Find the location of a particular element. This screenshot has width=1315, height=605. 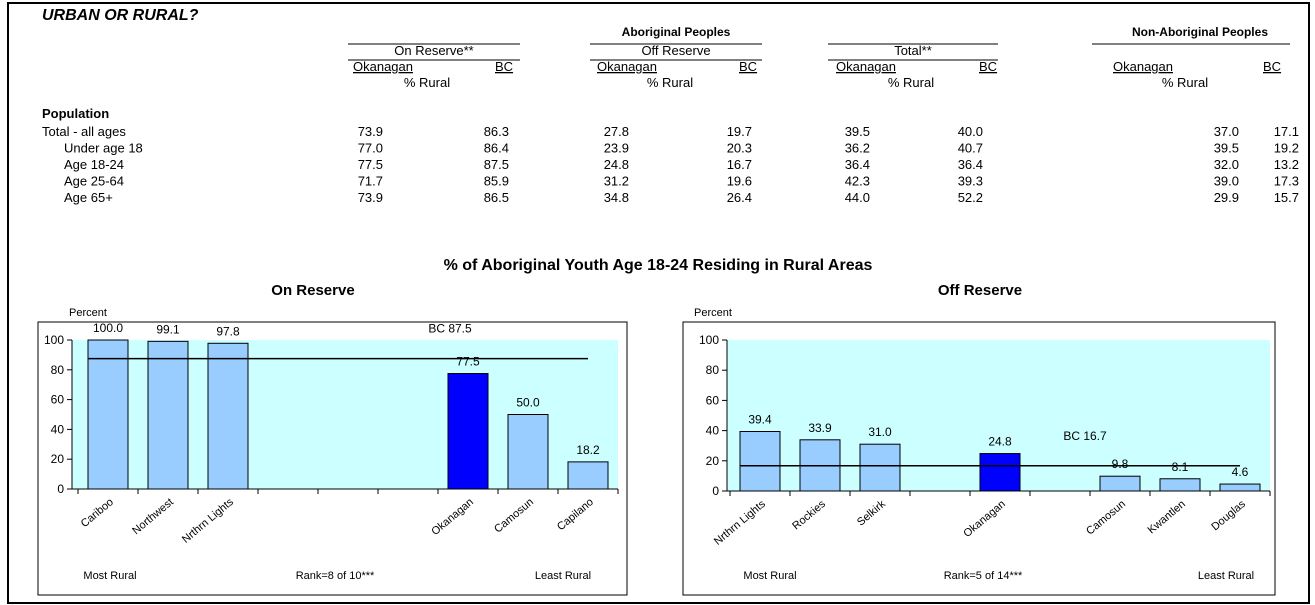

cell: 26.4 is located at coordinates (739, 197).